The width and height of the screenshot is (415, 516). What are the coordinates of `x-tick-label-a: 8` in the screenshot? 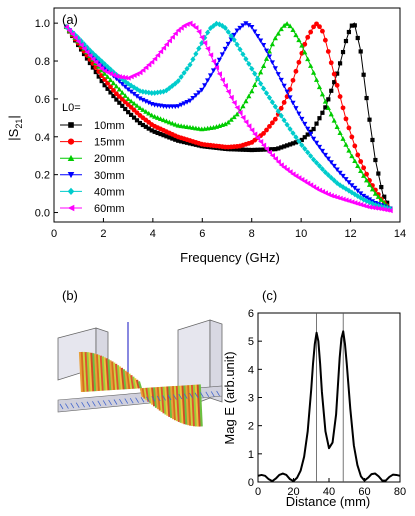 It's located at (252, 234).